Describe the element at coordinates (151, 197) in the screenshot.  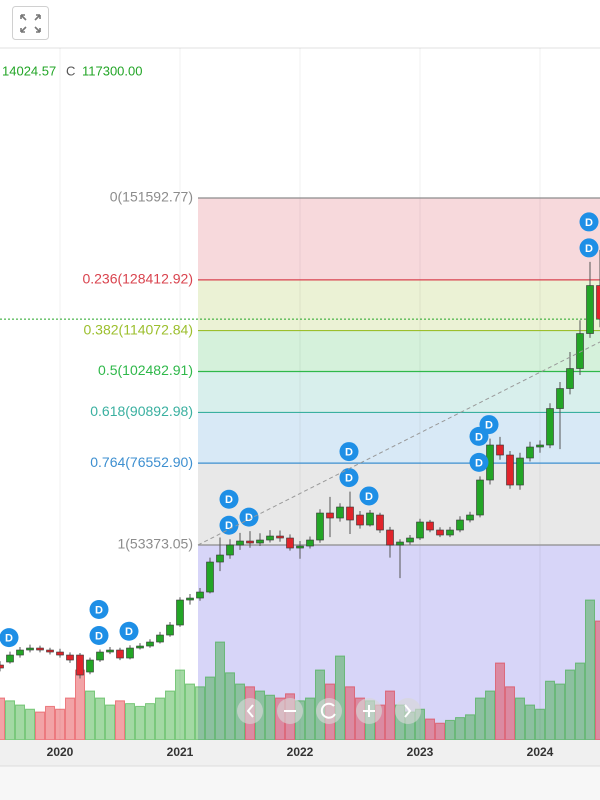
I see `fib-label: 0(151592.77)` at that location.